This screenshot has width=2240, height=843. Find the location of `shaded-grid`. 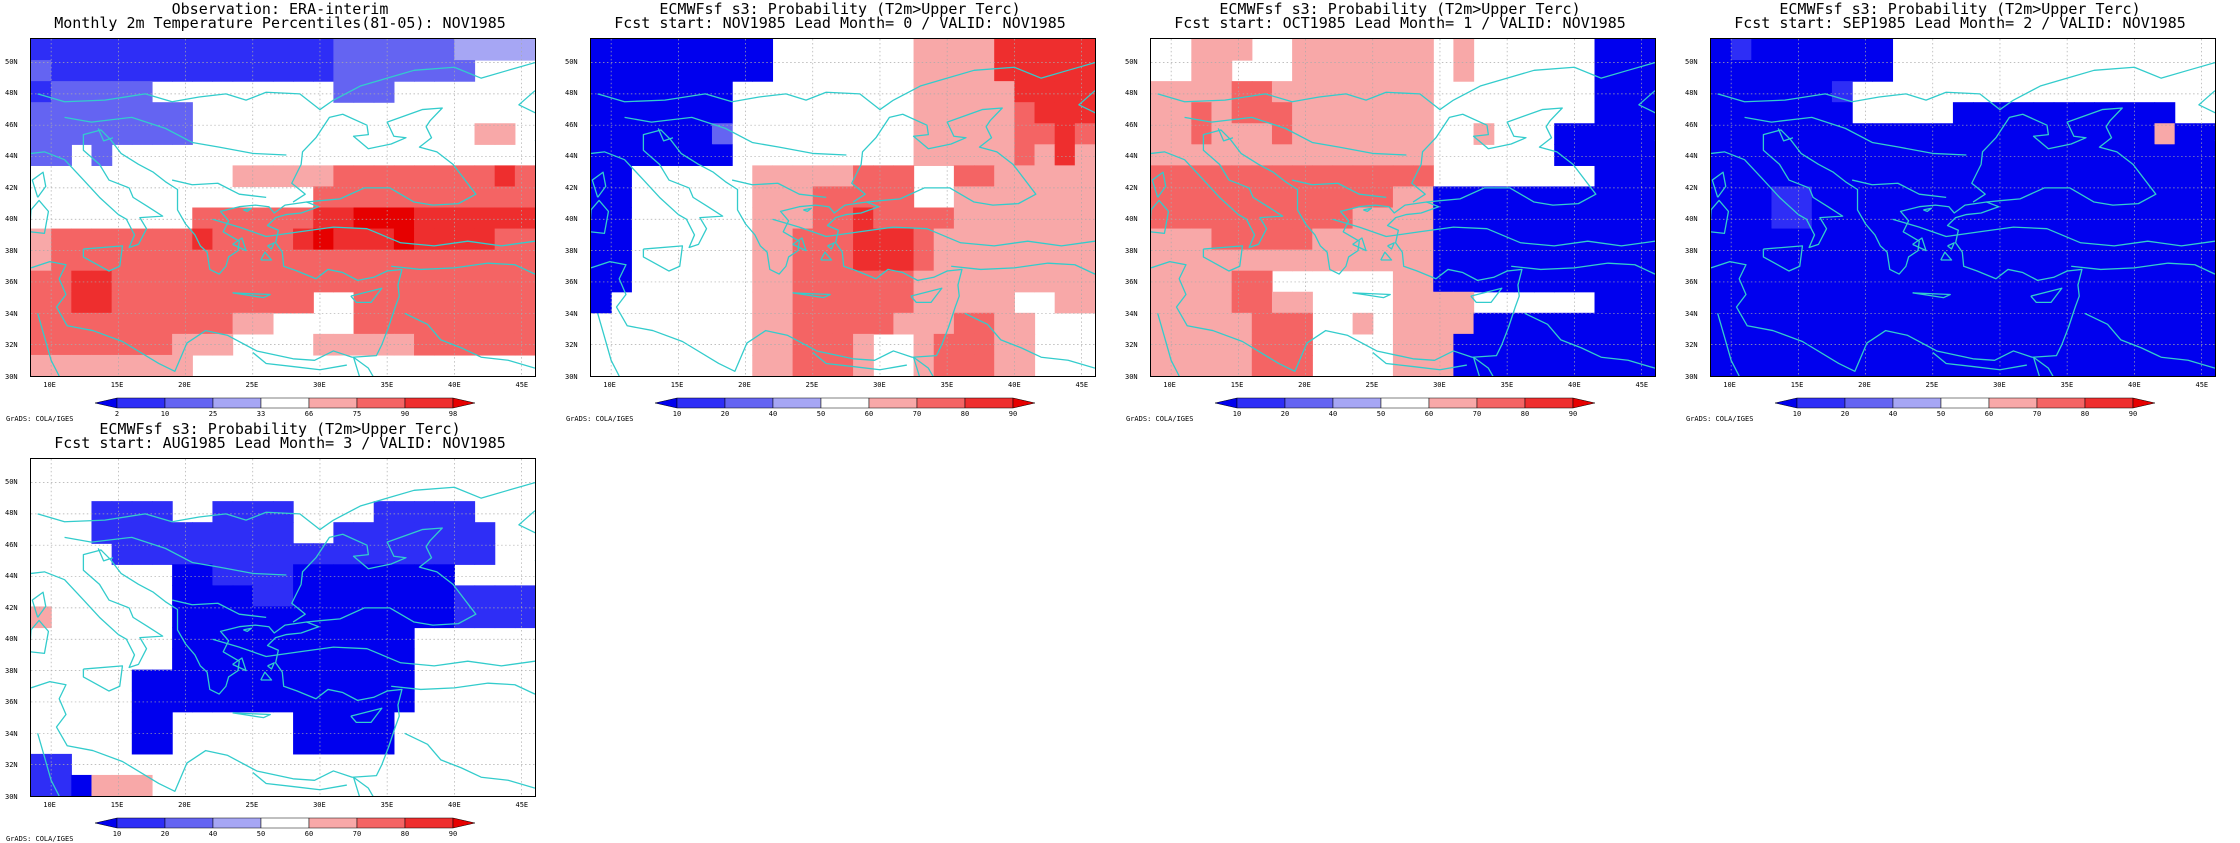

shaded-grid is located at coordinates (1403, 207).